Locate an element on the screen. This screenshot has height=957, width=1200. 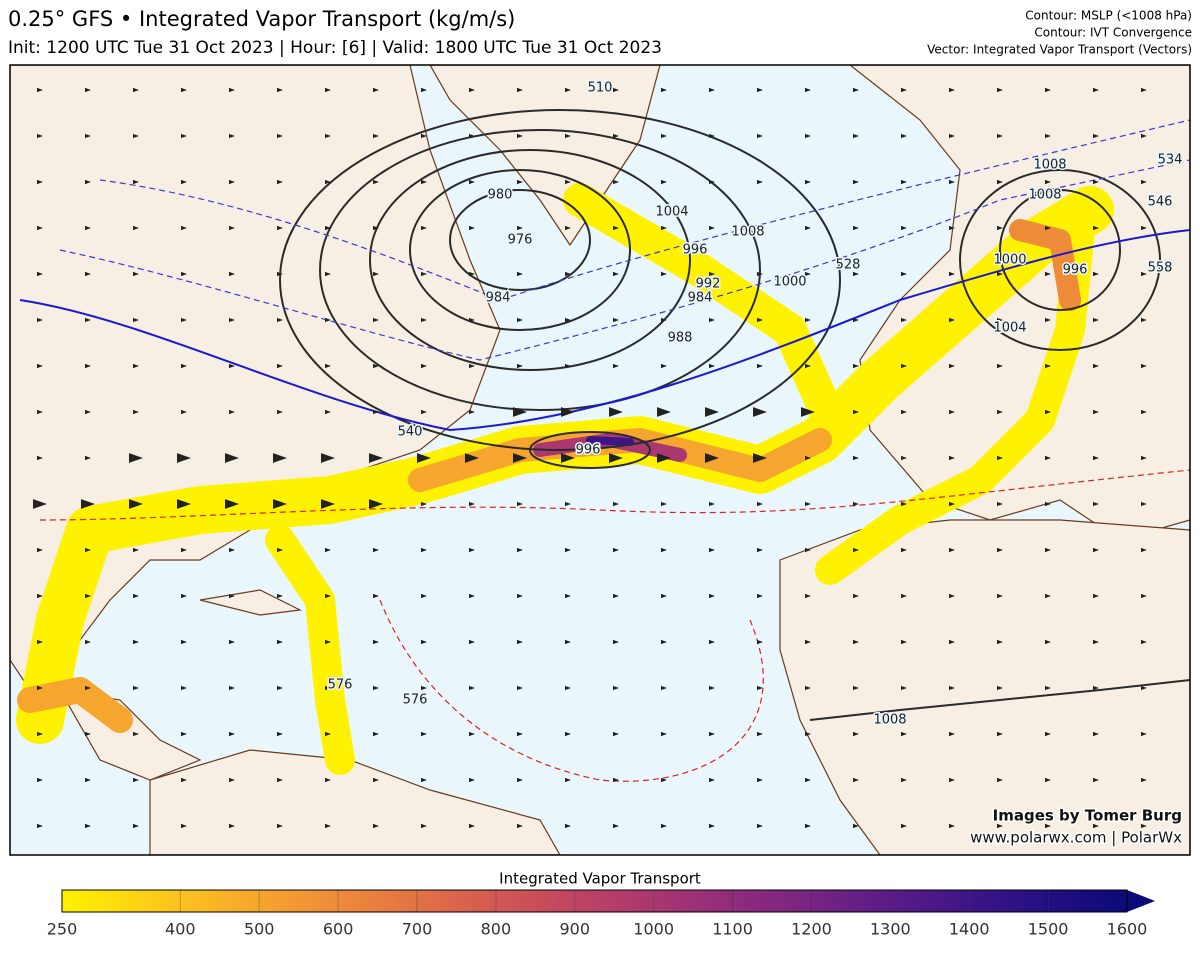
contour-label: 996 is located at coordinates (588, 450).